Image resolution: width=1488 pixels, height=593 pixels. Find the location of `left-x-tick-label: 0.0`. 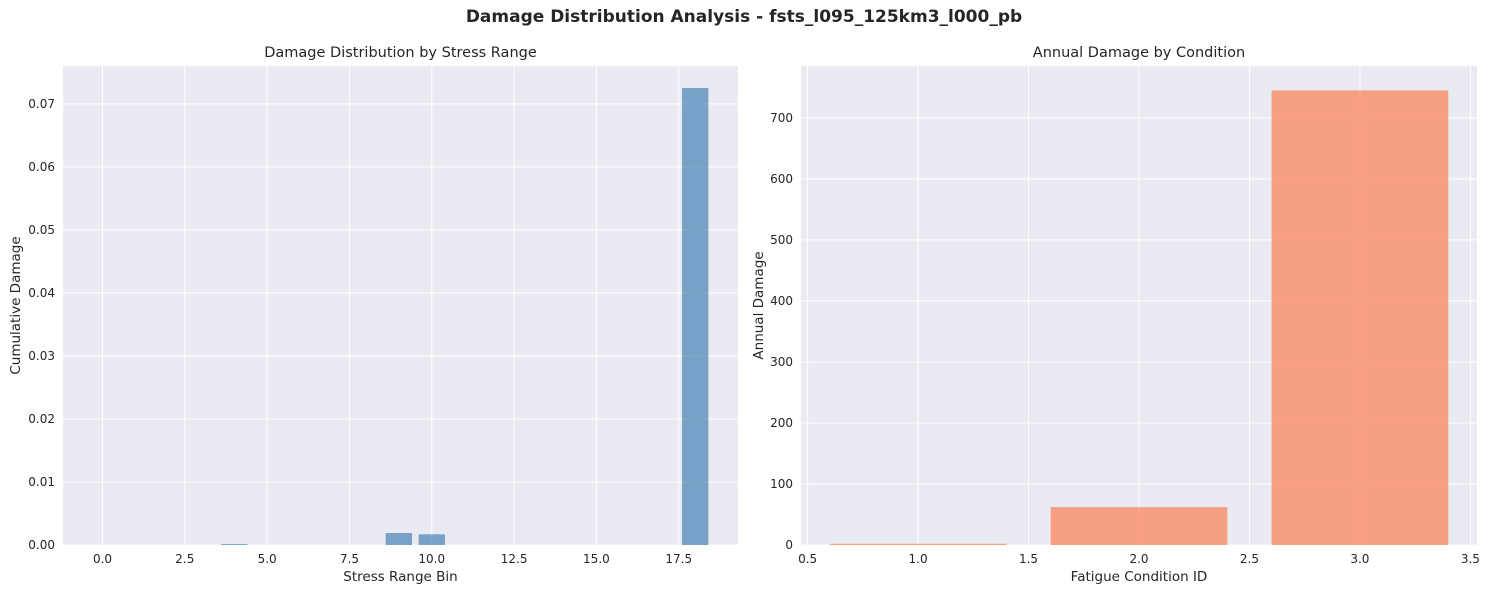

left-x-tick-label: 0.0 is located at coordinates (102, 559).